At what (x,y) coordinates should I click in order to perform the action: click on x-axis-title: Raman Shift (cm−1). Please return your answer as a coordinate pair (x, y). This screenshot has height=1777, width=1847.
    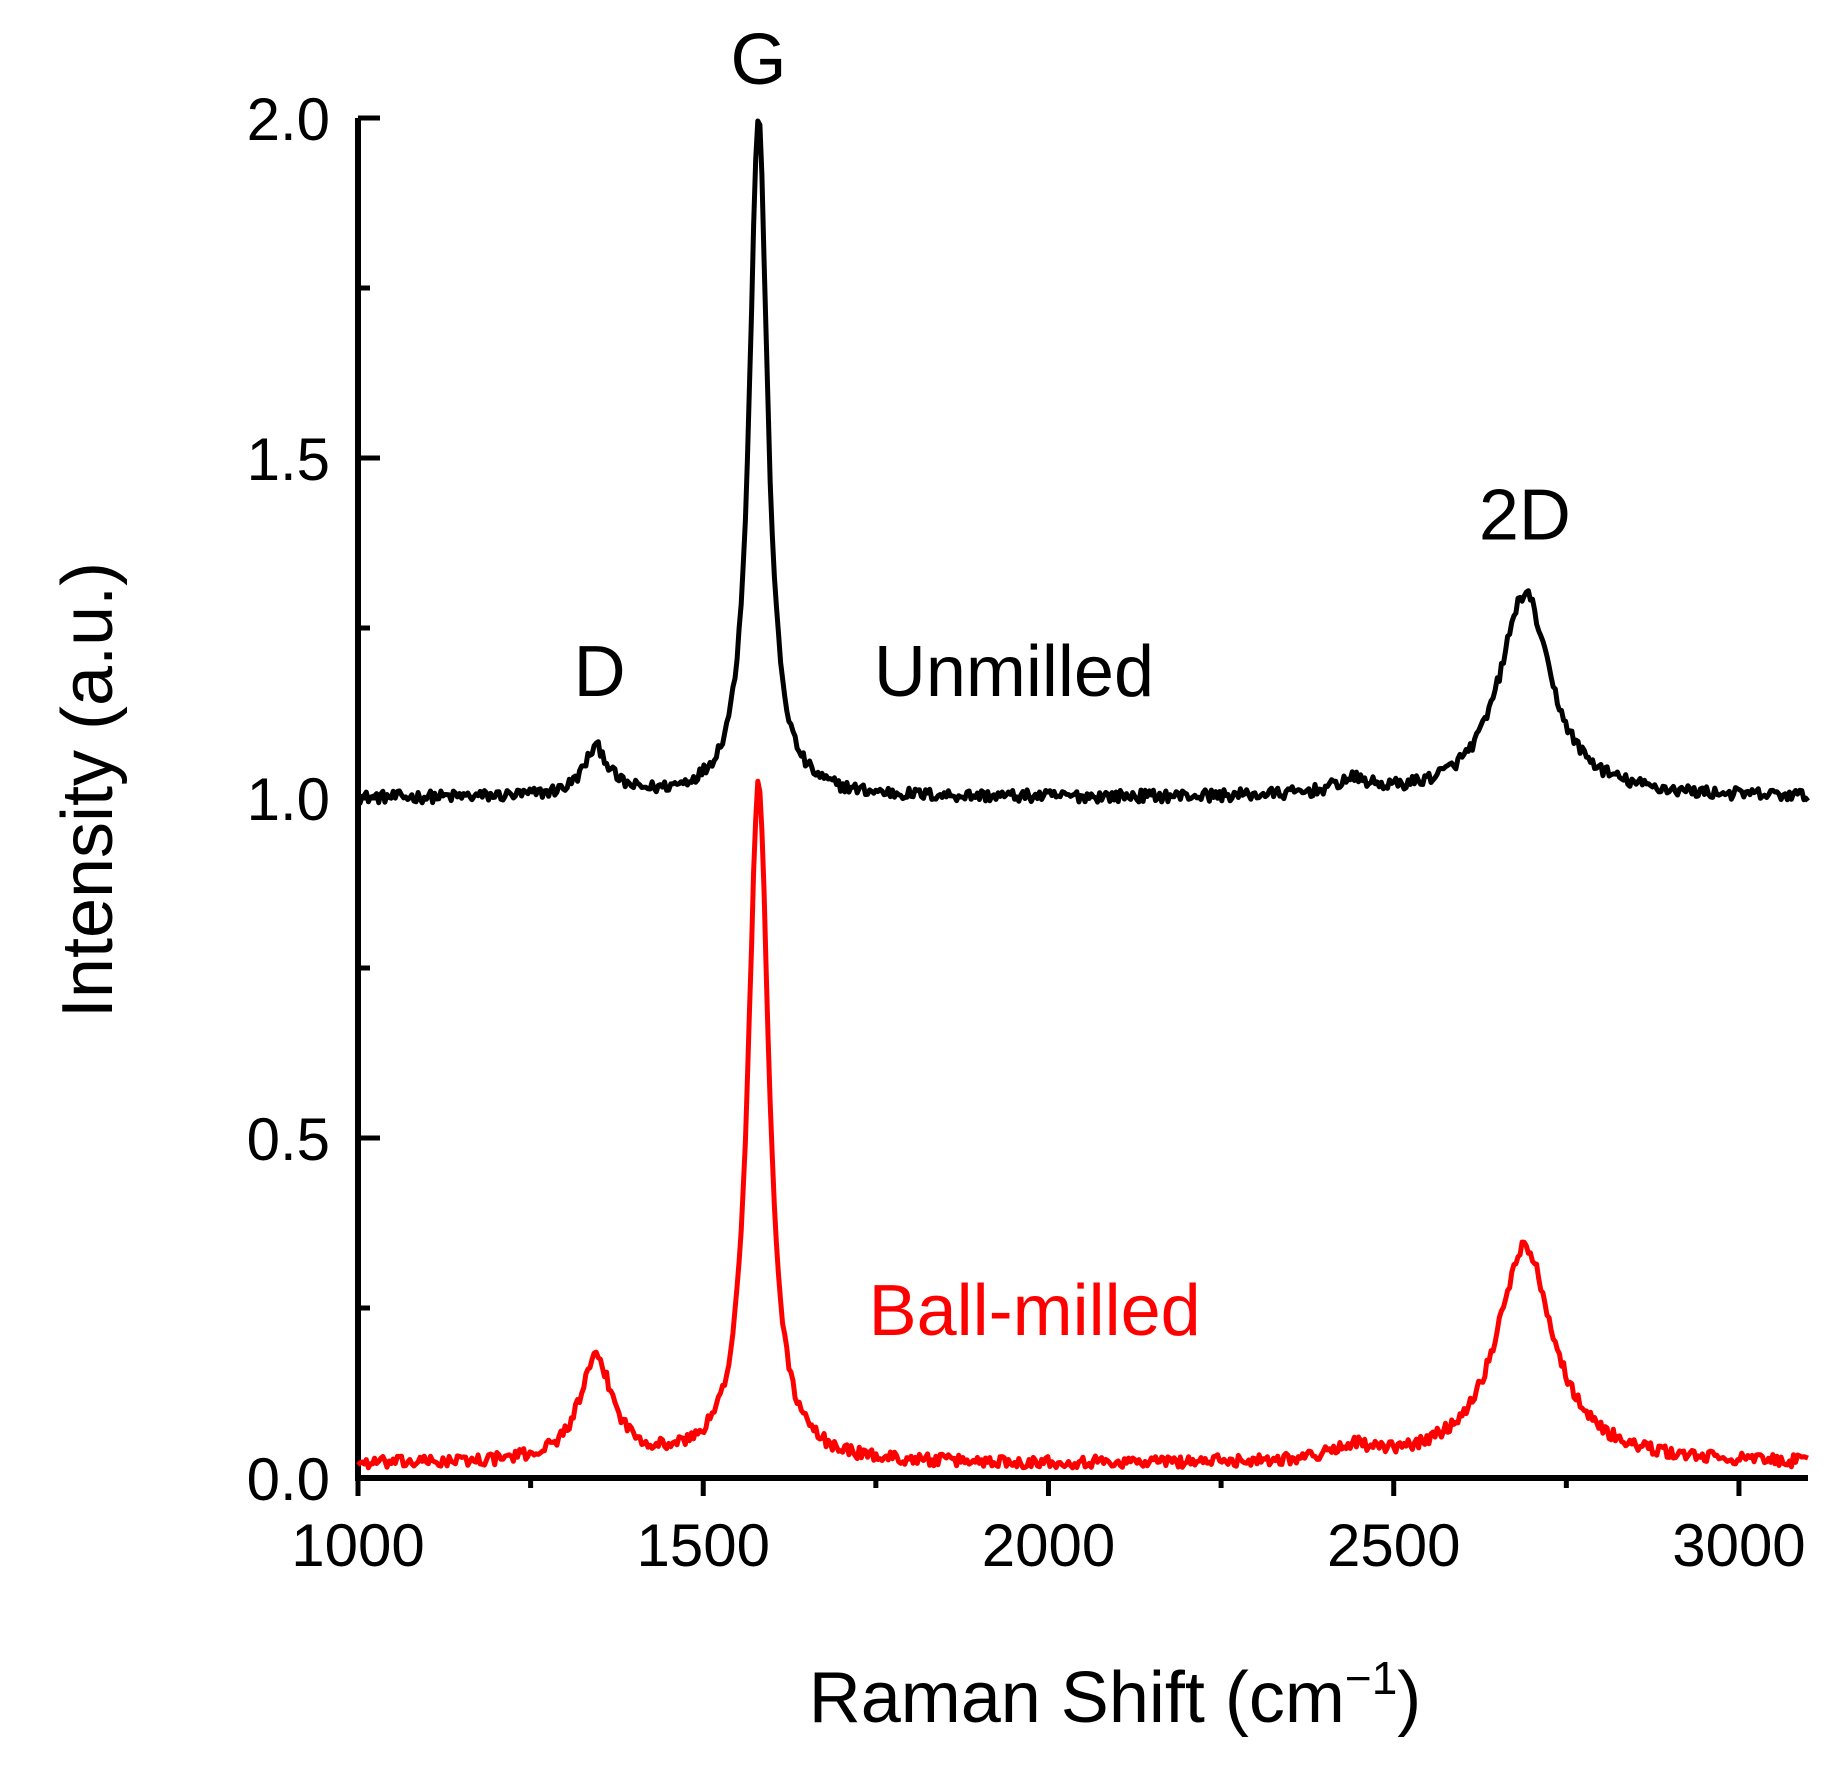
    Looking at the image, I should click on (1115, 1695).